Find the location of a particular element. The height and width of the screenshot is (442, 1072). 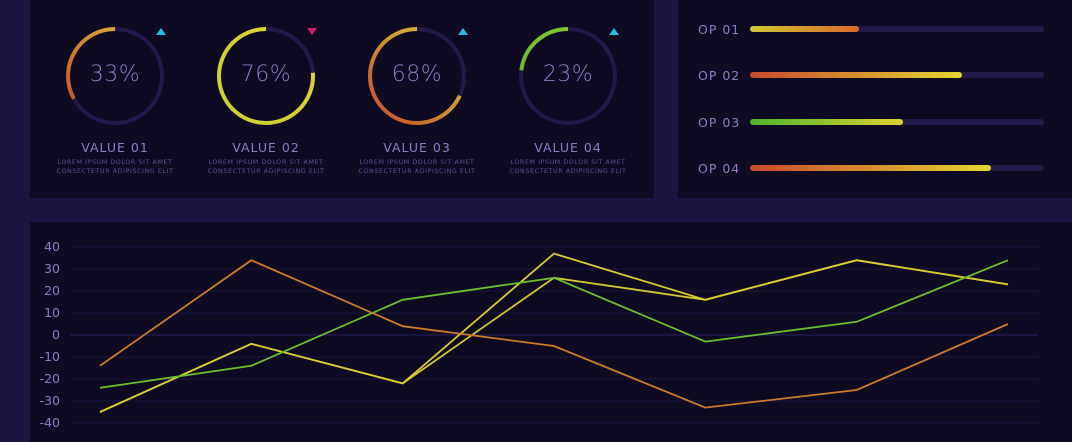

y-tick-label: 30 is located at coordinates (52, 268).